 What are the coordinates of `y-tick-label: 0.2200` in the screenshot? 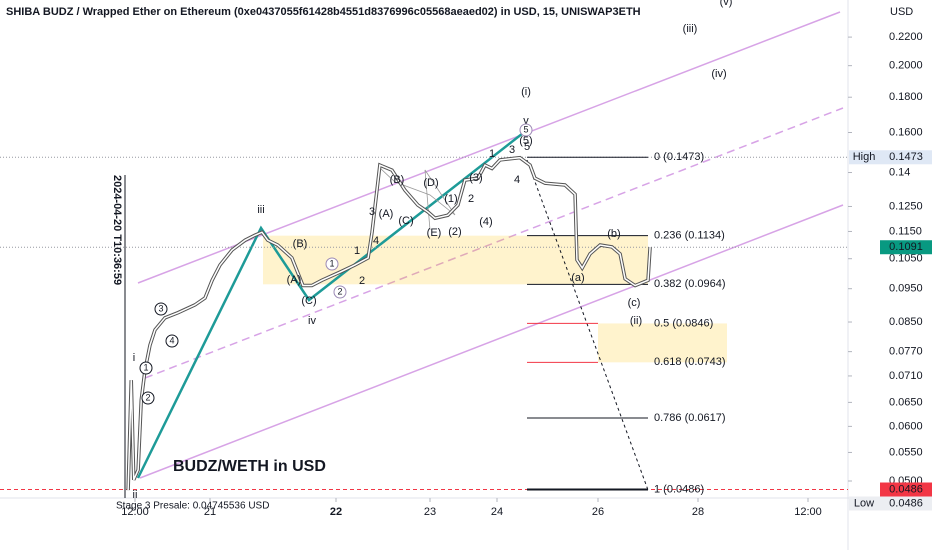 It's located at (906, 37).